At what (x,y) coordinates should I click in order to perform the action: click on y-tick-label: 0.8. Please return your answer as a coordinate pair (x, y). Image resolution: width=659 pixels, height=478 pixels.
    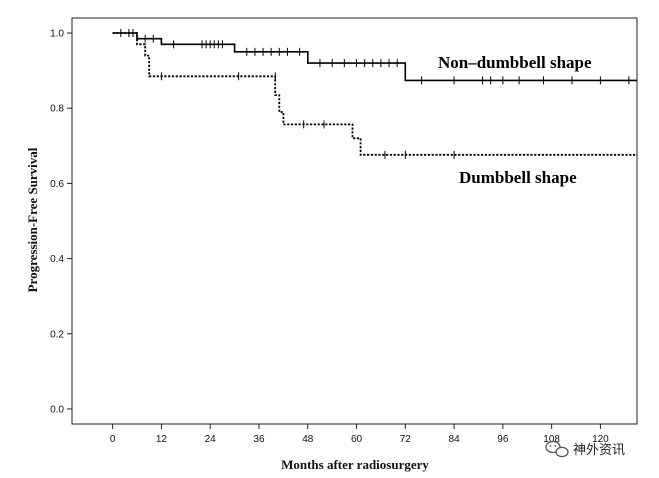
    Looking at the image, I should click on (57, 109).